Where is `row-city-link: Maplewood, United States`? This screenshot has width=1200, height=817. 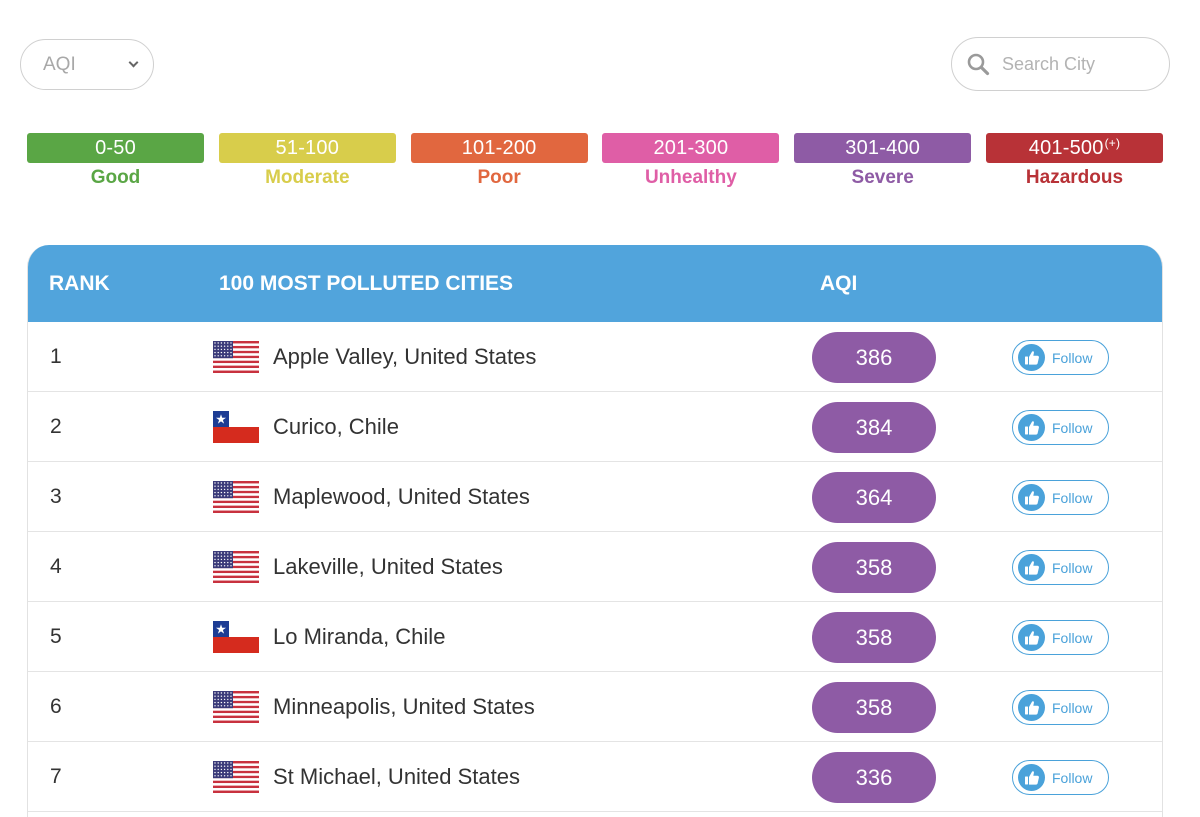 row-city-link: Maplewood, United States is located at coordinates (401, 496).